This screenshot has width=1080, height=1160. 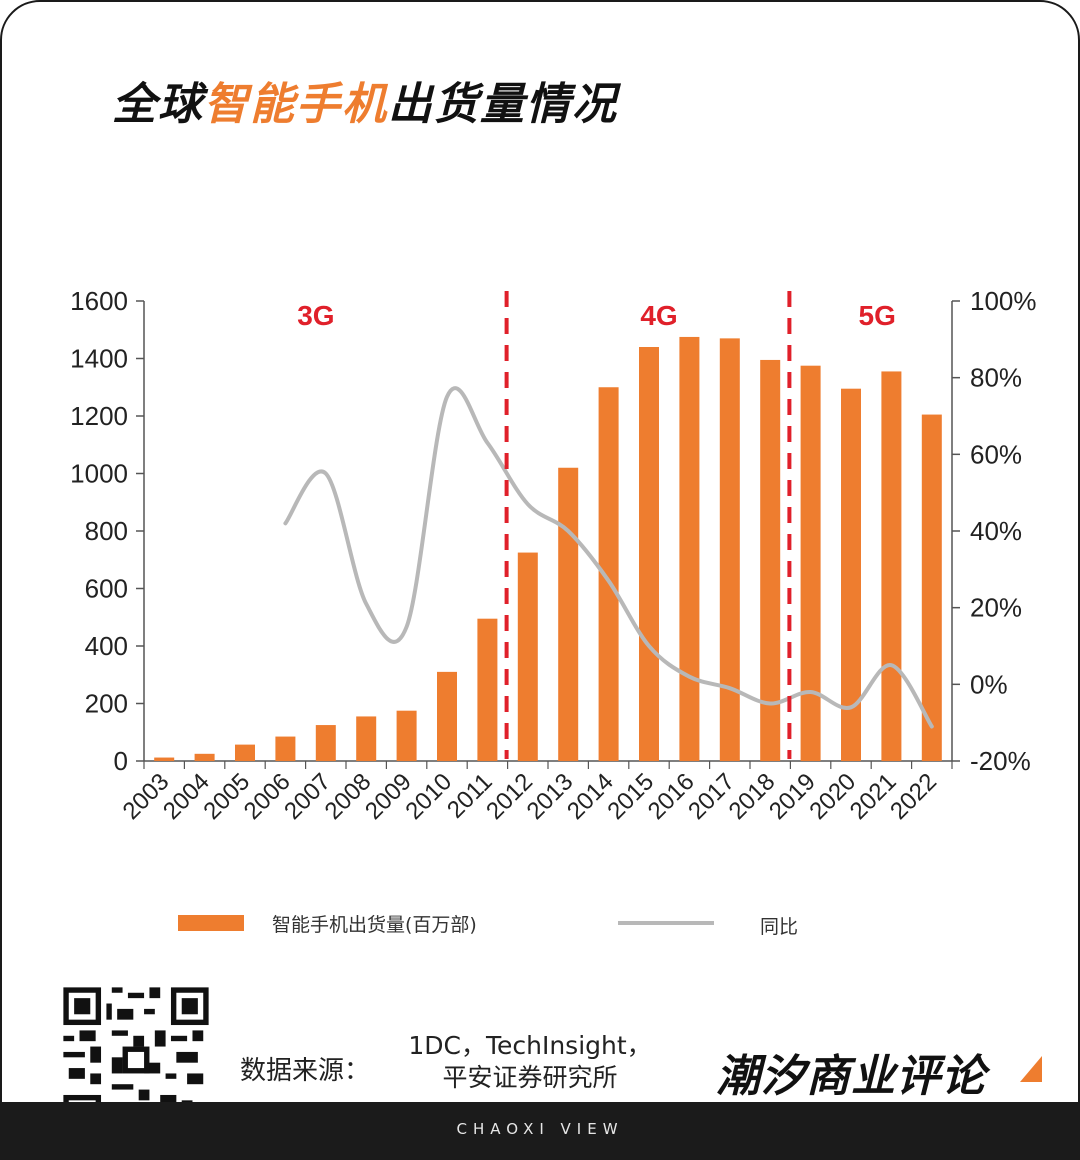 I want to click on y-left-tick-label: 0, so click(x=121, y=761).